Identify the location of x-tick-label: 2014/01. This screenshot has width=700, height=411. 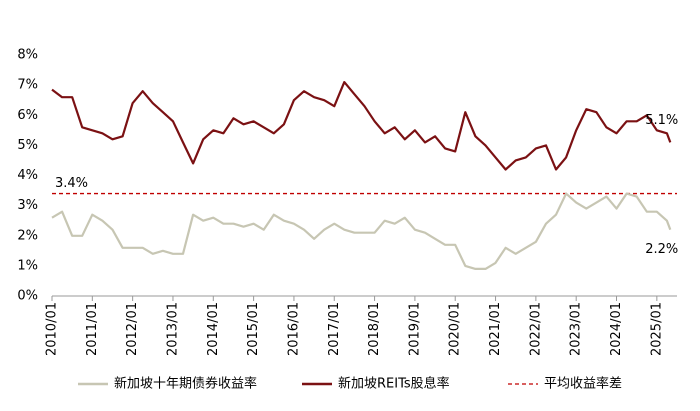
(213, 329).